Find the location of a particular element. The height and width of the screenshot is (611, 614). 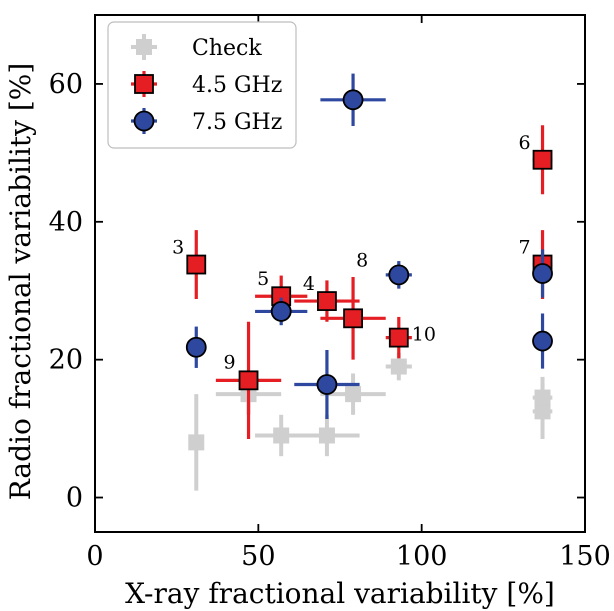

y-tick-label: 0 is located at coordinates (74, 498).